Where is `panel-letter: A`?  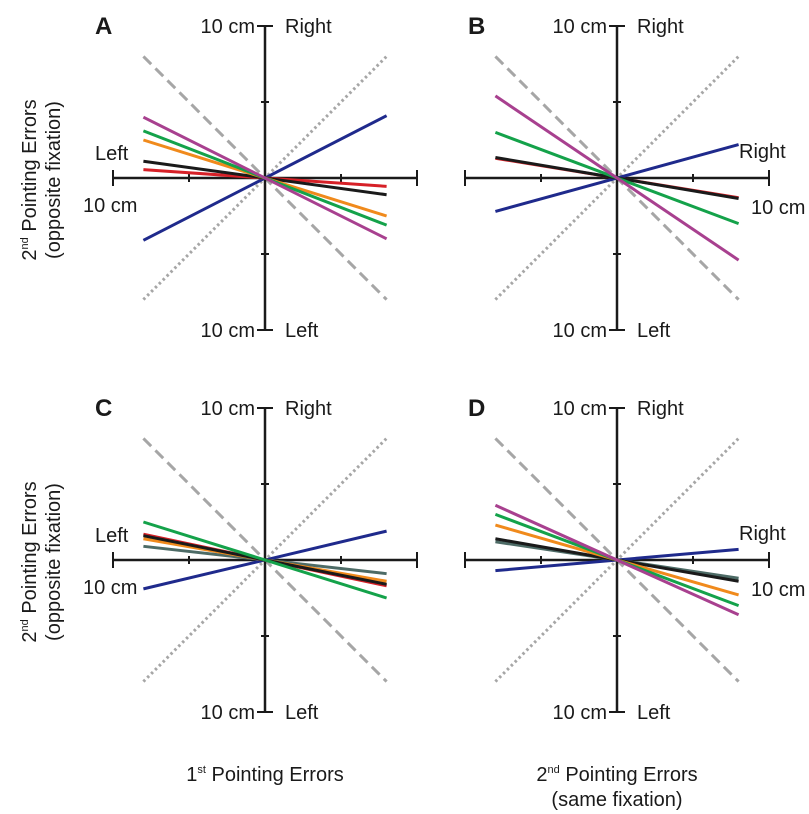
panel-letter: A is located at coordinates (103, 26).